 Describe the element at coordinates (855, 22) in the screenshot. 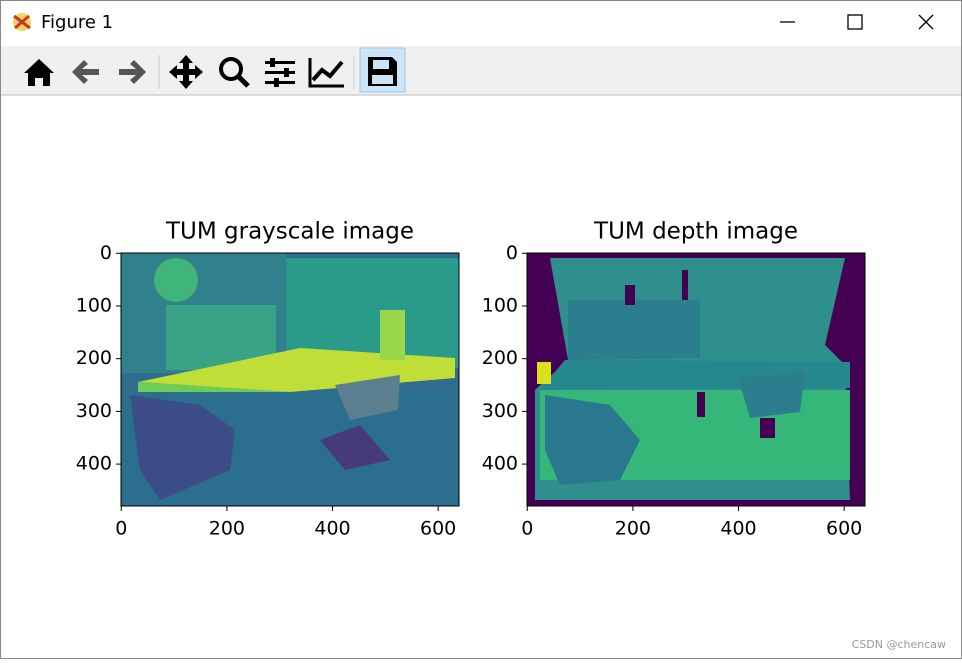

I see `maximize-button` at that location.